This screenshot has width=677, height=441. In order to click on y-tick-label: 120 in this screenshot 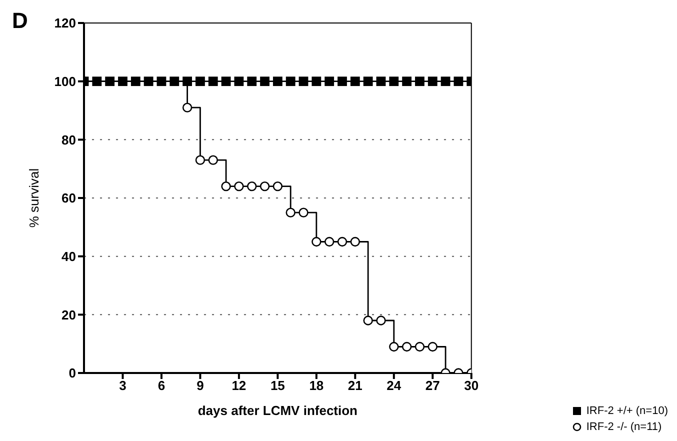, I will do `click(65, 23)`.